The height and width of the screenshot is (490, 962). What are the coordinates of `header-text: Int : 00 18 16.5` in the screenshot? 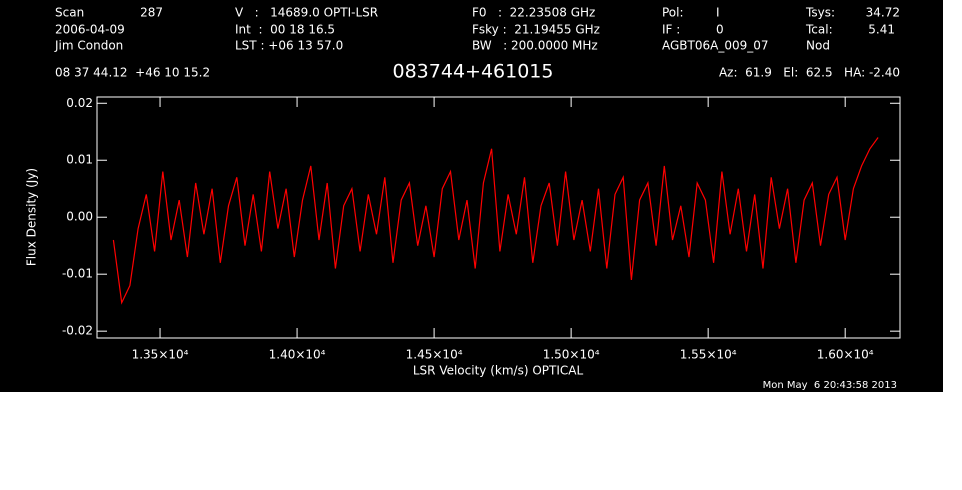 It's located at (285, 30).